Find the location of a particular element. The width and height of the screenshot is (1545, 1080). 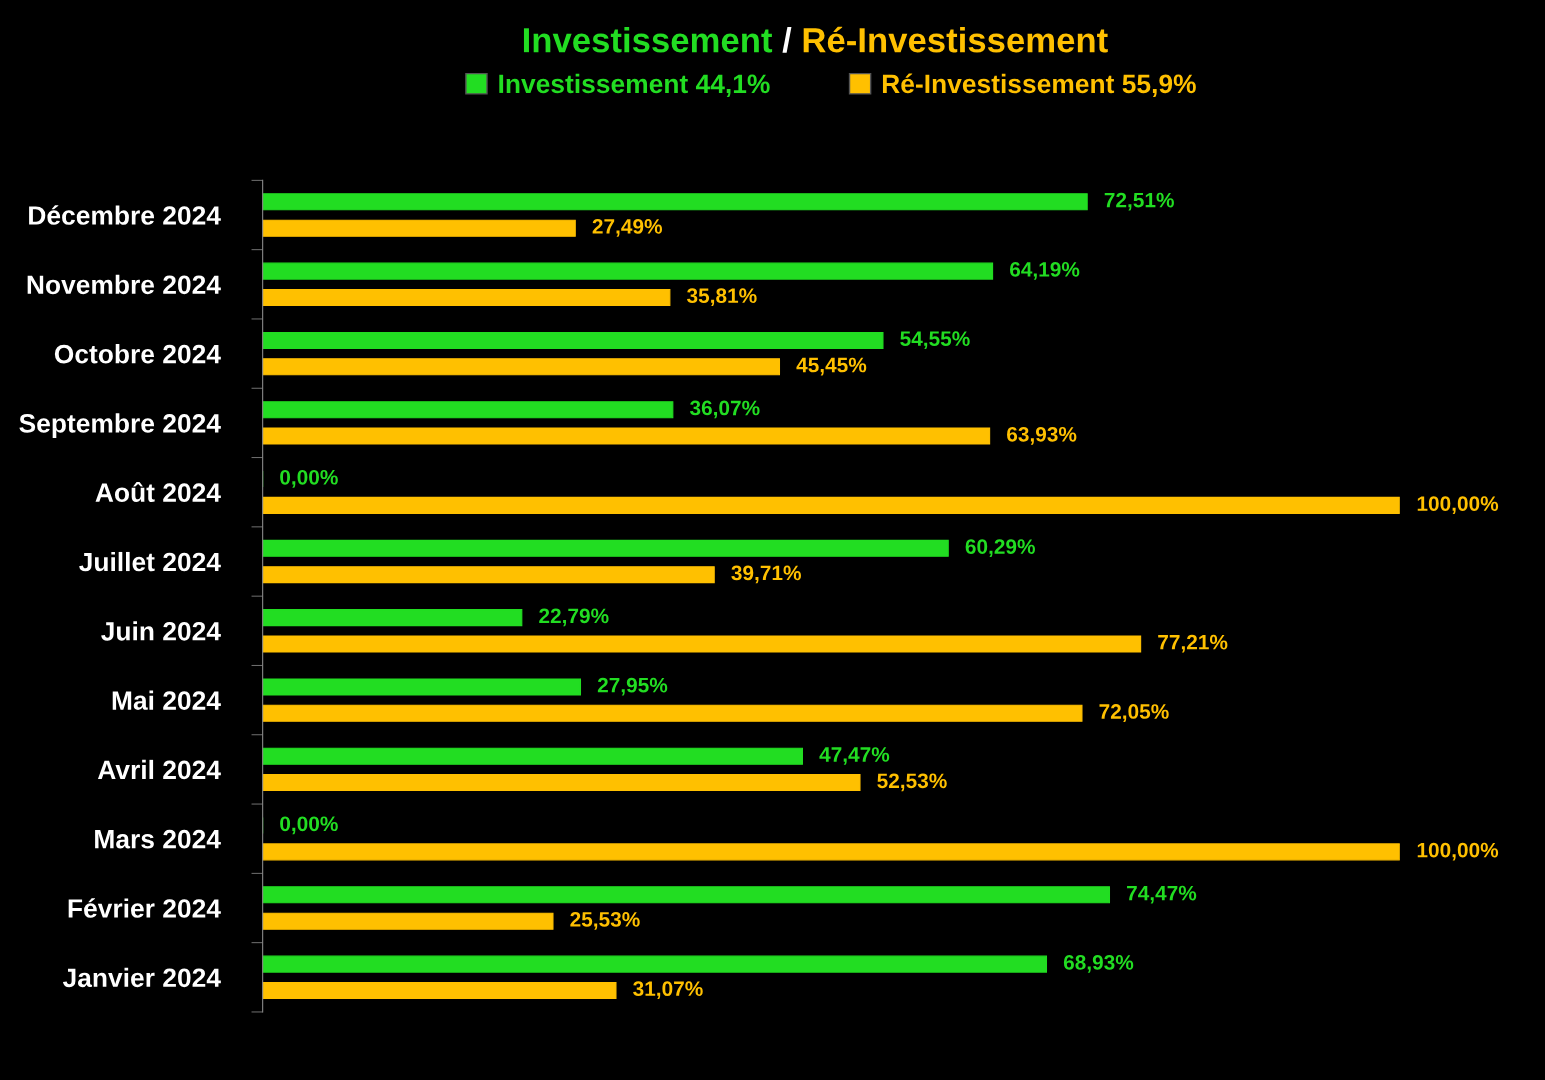

y-tick-label: Janvier 2024 is located at coordinates (141, 977).